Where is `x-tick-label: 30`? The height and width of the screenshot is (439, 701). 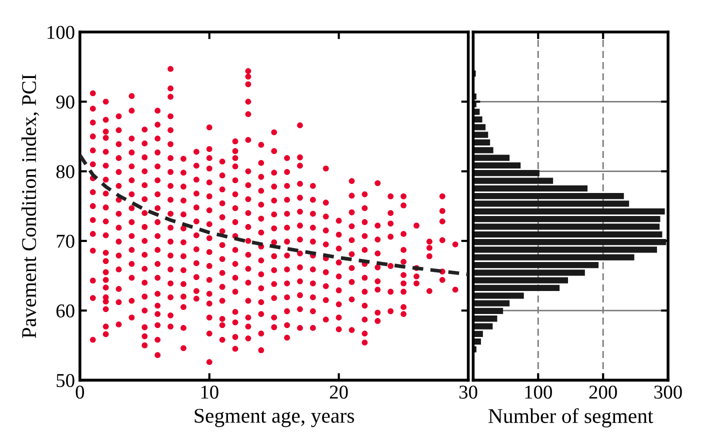
x-tick-label: 30 is located at coordinates (468, 392).